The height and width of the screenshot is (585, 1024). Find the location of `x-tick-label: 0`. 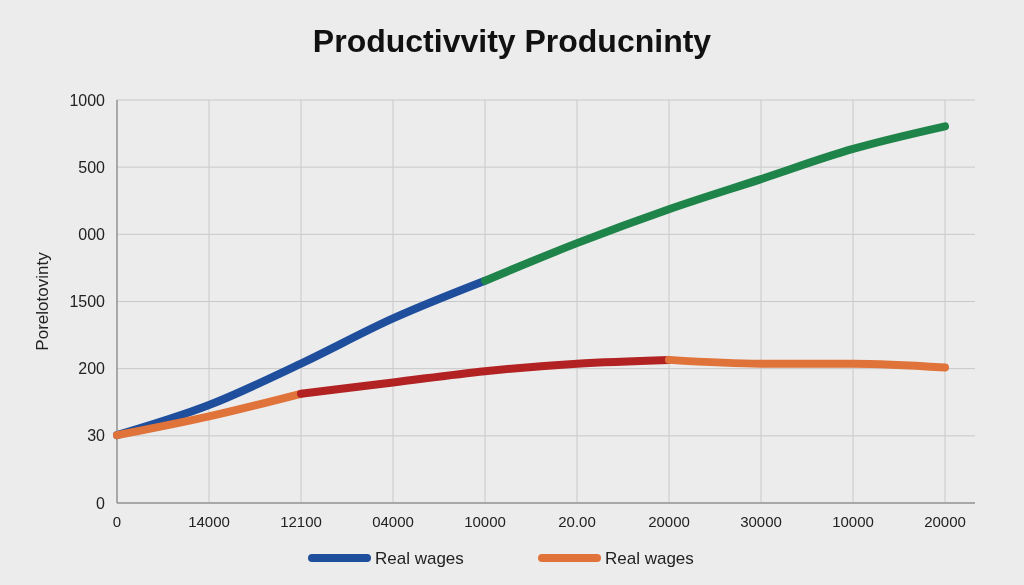

x-tick-label: 0 is located at coordinates (117, 521).